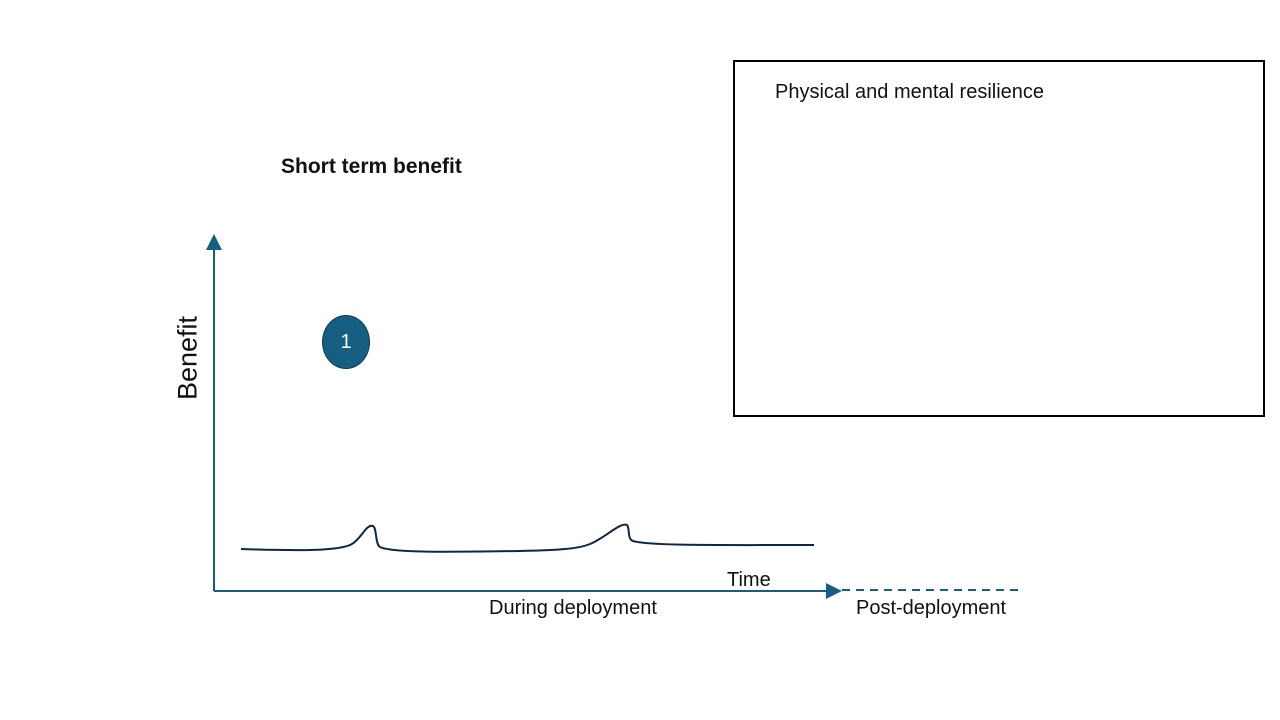  I want to click on marker-number: 1, so click(346, 341).